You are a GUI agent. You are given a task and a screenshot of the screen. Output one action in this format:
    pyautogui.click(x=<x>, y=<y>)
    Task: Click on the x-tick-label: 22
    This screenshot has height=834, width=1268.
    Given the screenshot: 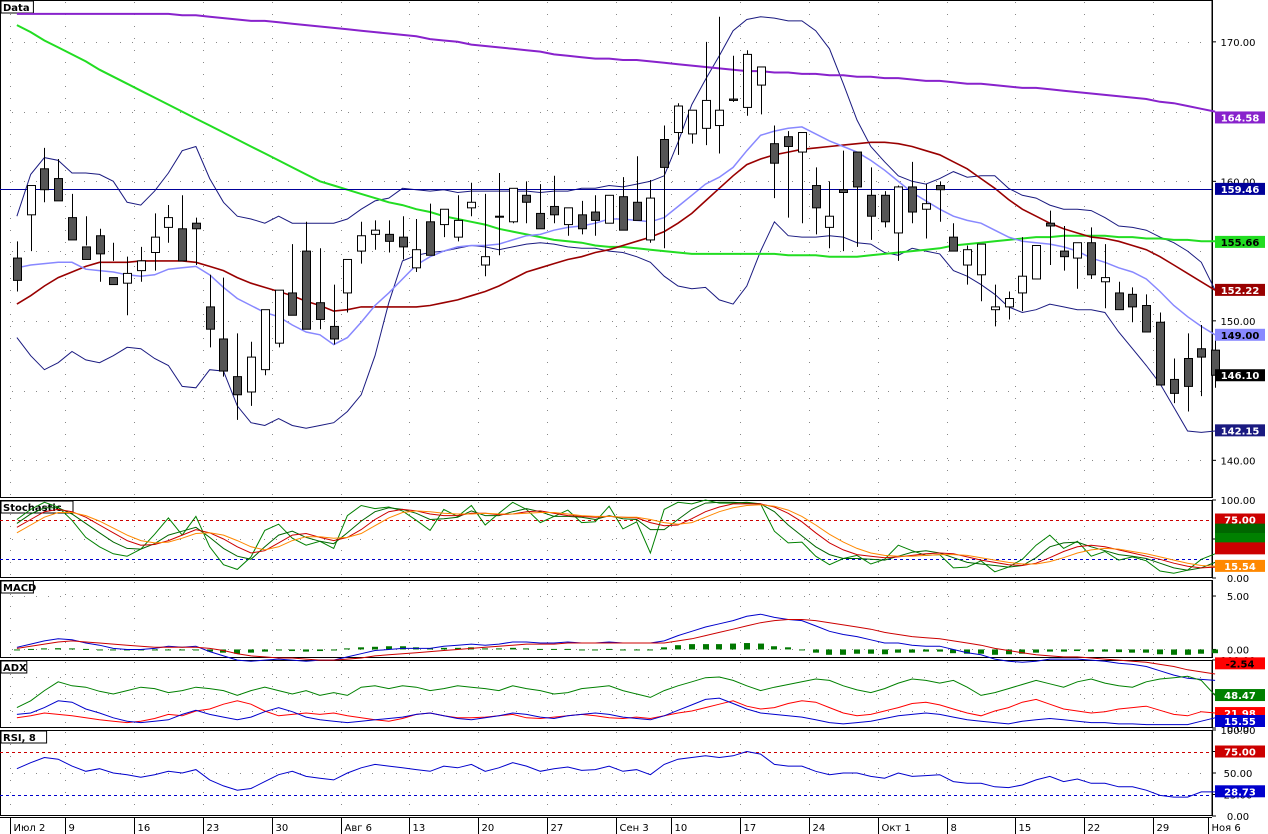 What is the action you would take?
    pyautogui.click(x=1094, y=828)
    